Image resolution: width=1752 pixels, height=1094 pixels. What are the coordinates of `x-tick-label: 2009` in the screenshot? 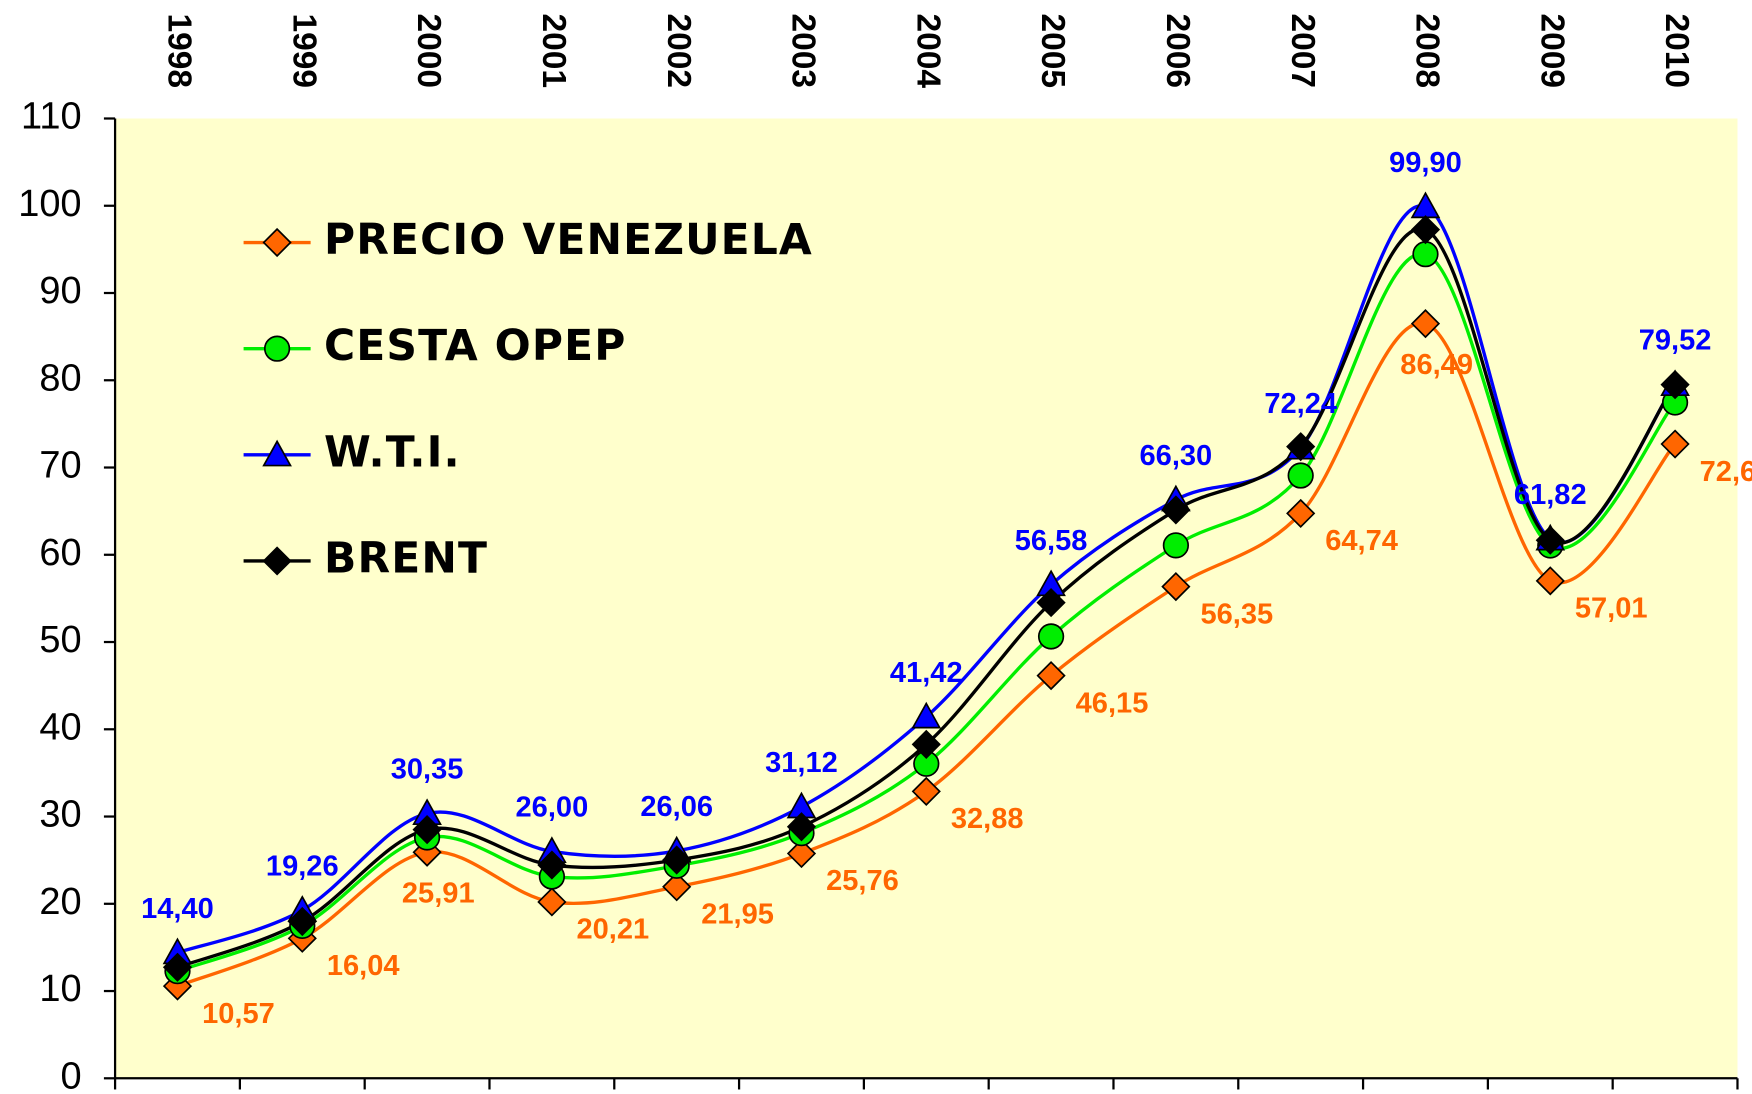 It's located at (1551, 50).